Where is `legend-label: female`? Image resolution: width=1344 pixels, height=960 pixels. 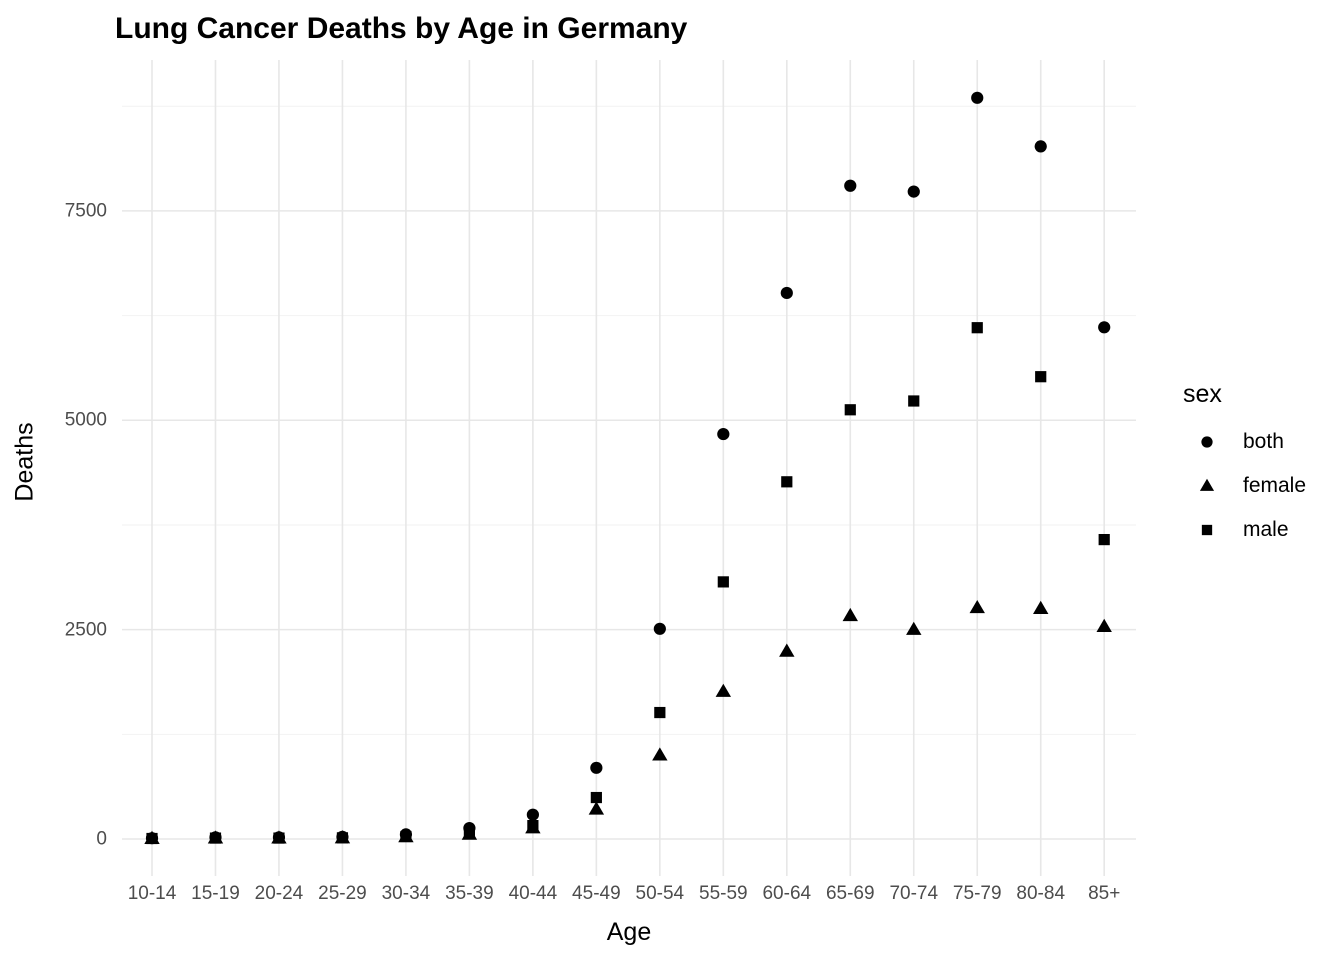 legend-label: female is located at coordinates (1275, 485).